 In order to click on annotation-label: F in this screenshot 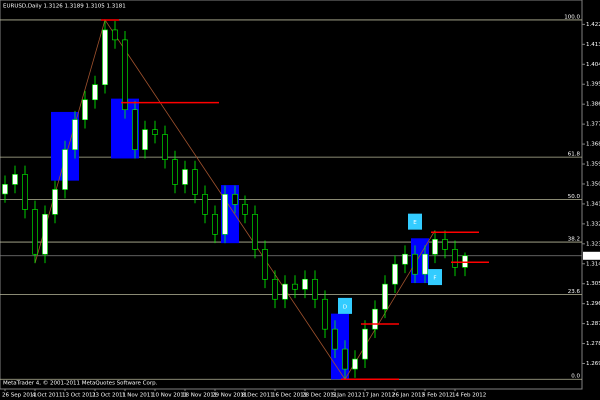, I will do `click(434, 279)`.